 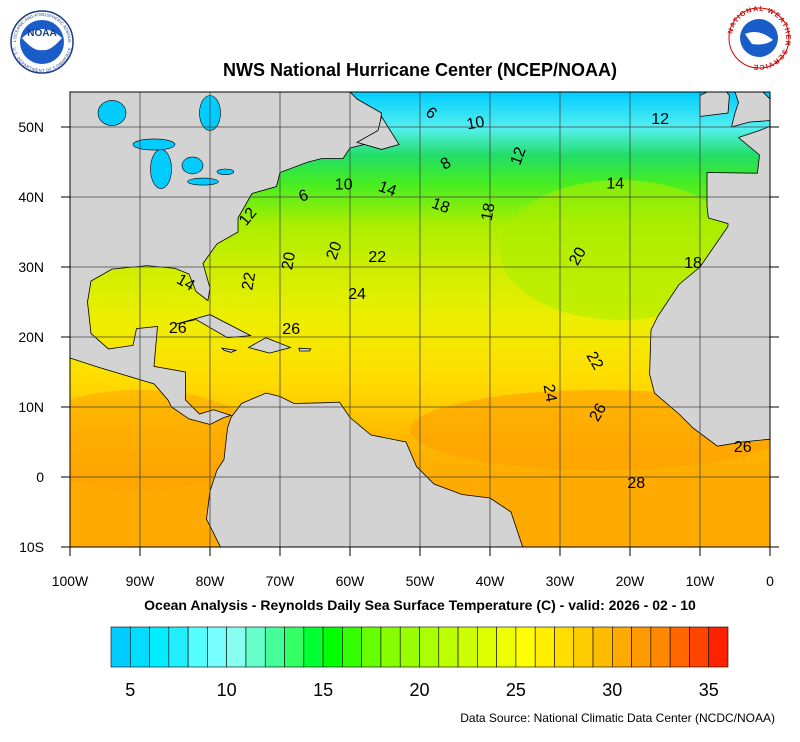 What do you see at coordinates (709, 286) in the screenshot?
I see `europe-africa` at bounding box center [709, 286].